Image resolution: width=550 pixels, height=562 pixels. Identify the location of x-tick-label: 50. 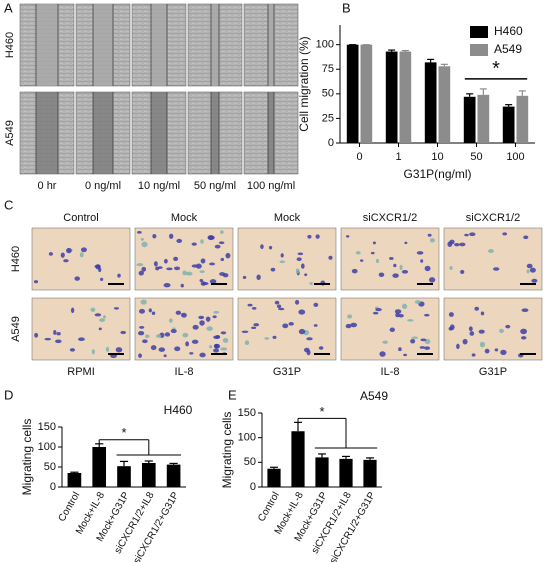
(476, 157).